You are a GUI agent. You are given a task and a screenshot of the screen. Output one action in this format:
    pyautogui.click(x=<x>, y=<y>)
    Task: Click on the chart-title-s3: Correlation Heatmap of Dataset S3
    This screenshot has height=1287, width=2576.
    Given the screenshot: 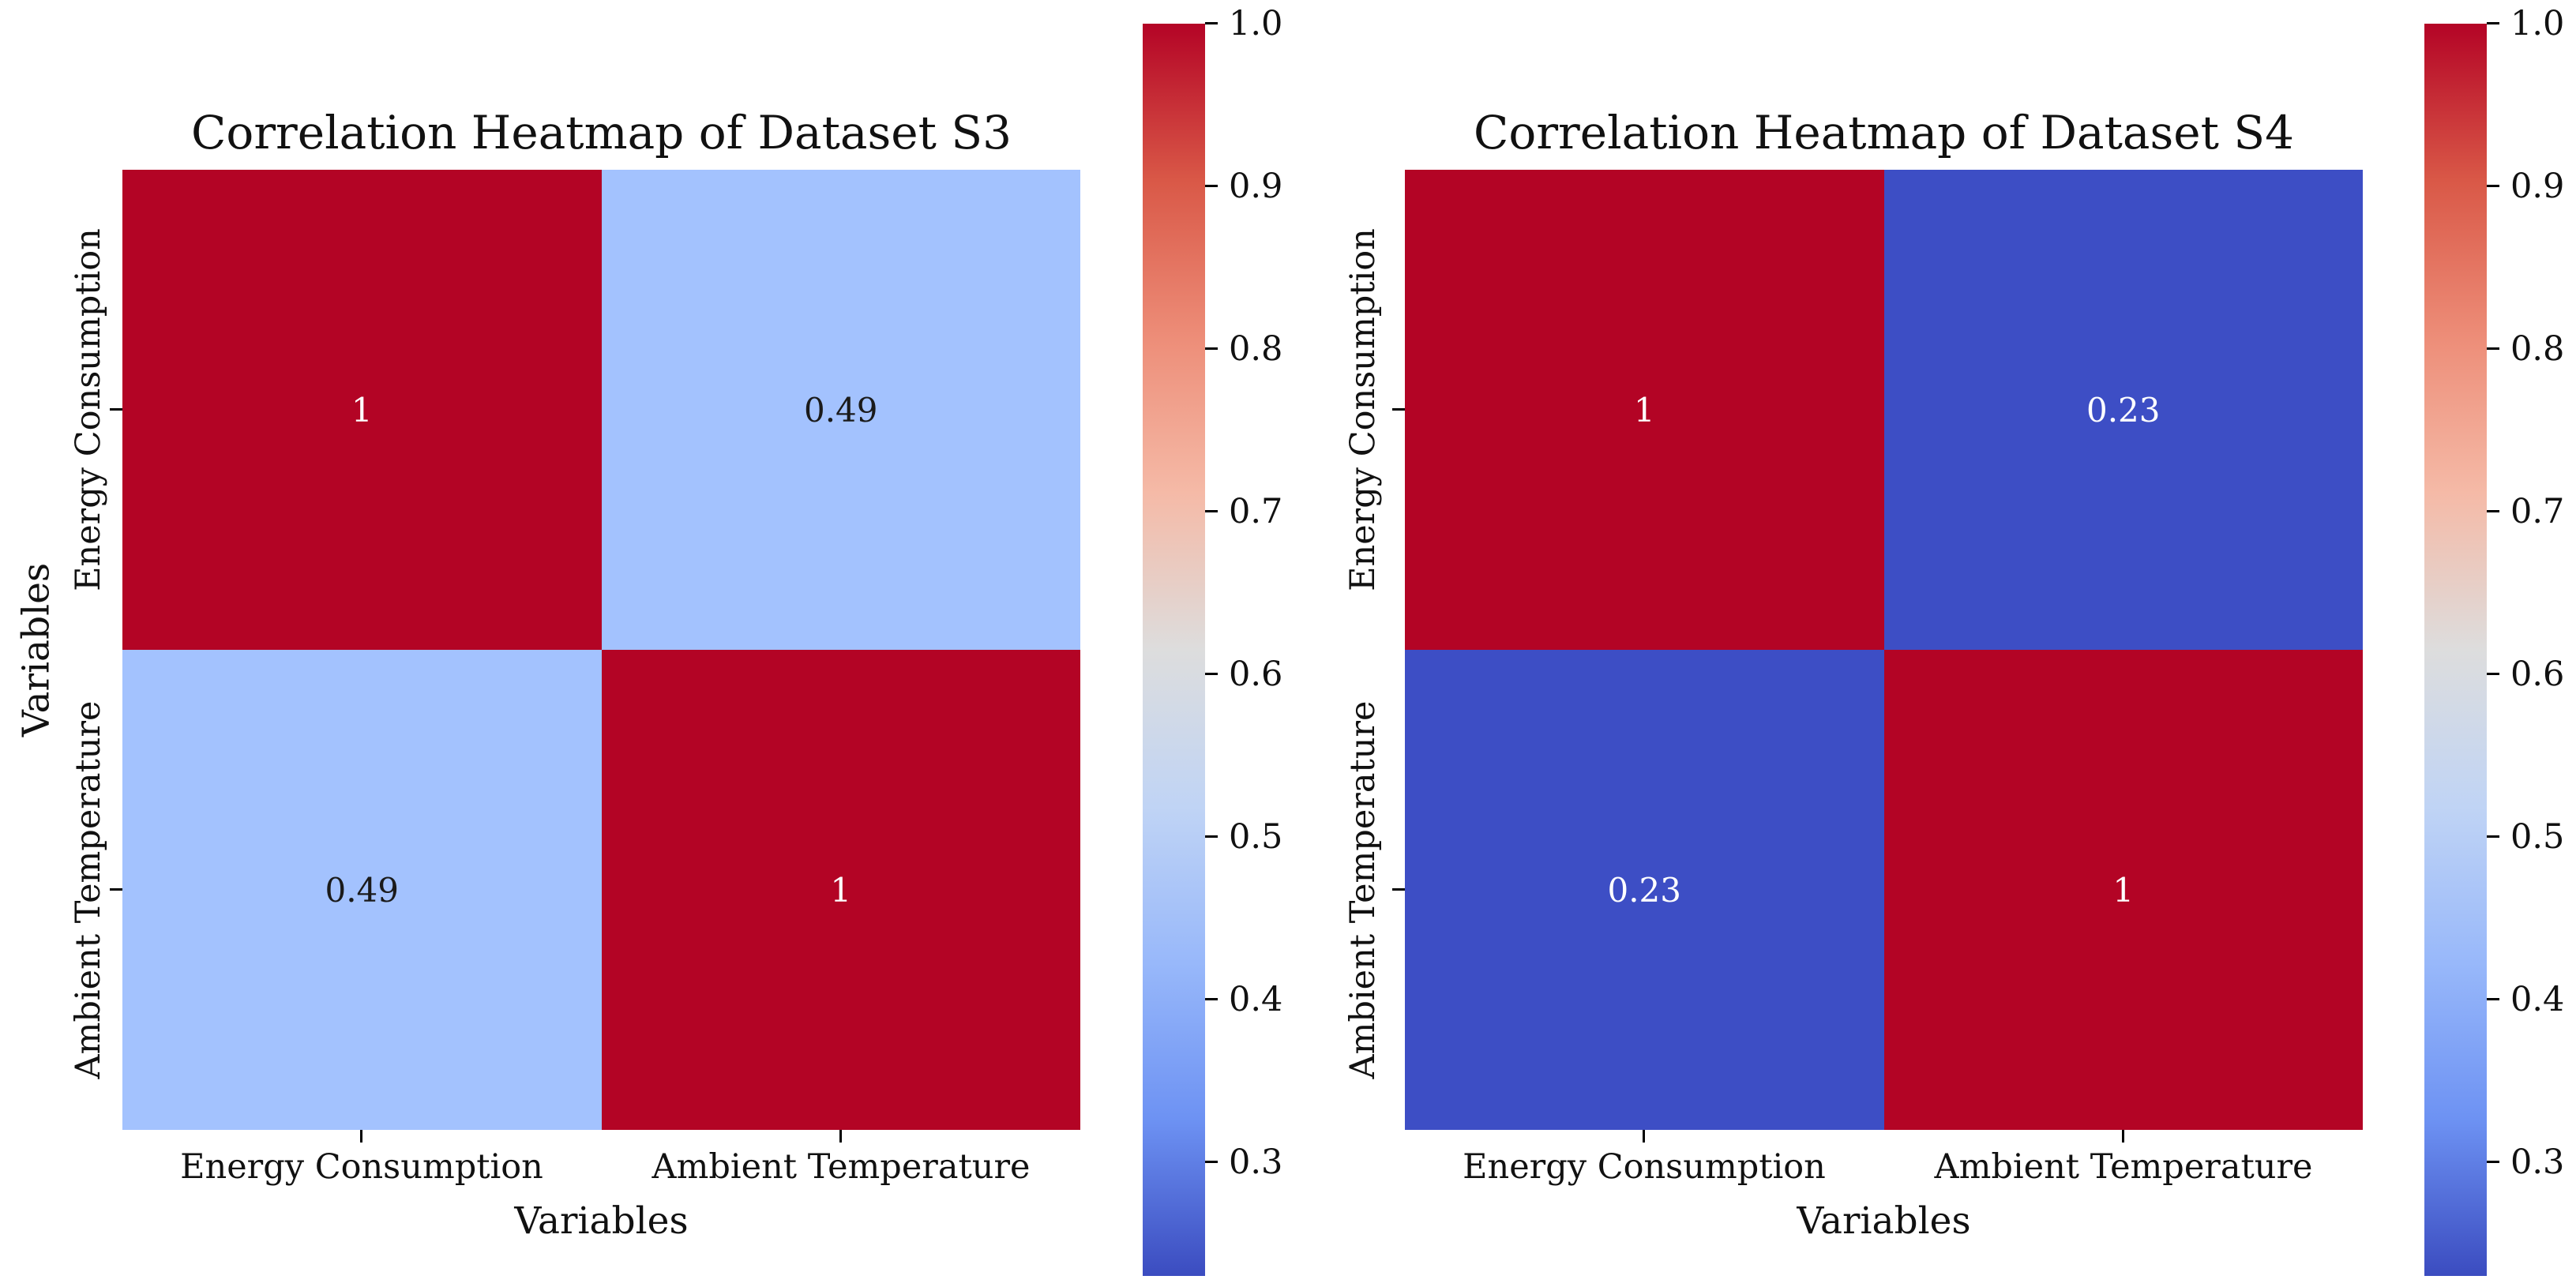 What is the action you would take?
    pyautogui.click(x=601, y=132)
    